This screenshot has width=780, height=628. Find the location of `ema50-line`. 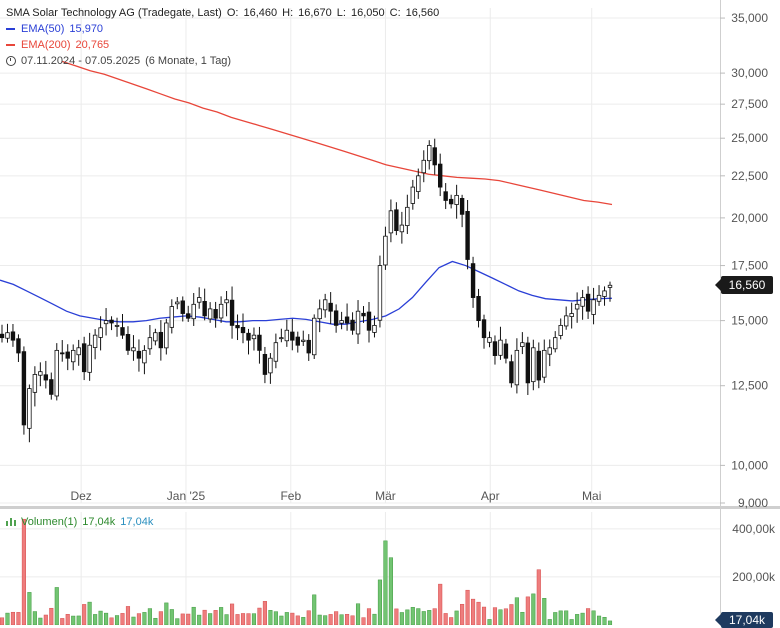

ema50-line is located at coordinates (306, 292).